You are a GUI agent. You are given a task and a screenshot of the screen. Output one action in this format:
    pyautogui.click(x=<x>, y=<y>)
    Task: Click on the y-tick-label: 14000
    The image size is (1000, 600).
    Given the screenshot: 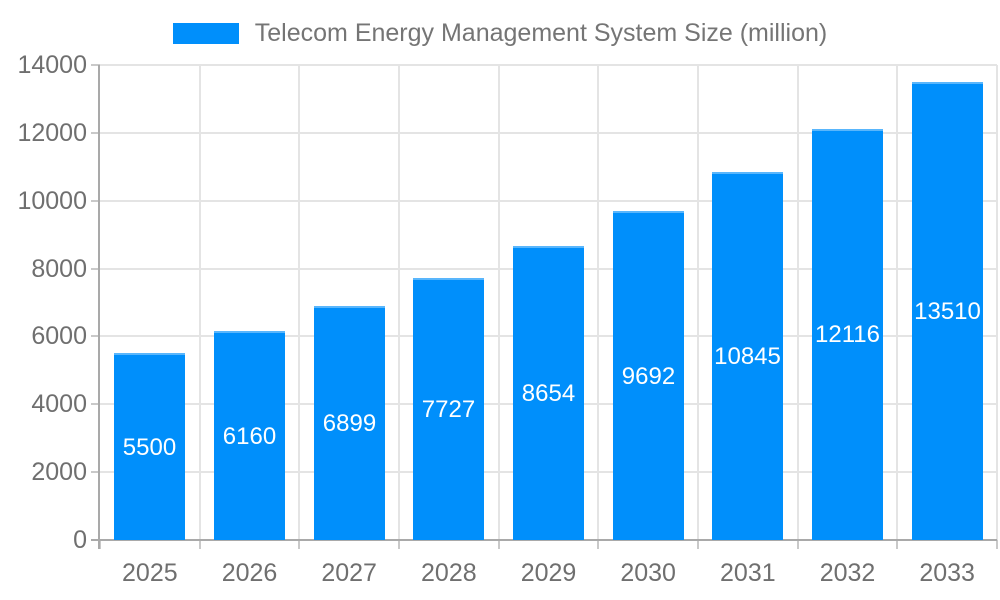 What is the action you would take?
    pyautogui.click(x=52, y=65)
    